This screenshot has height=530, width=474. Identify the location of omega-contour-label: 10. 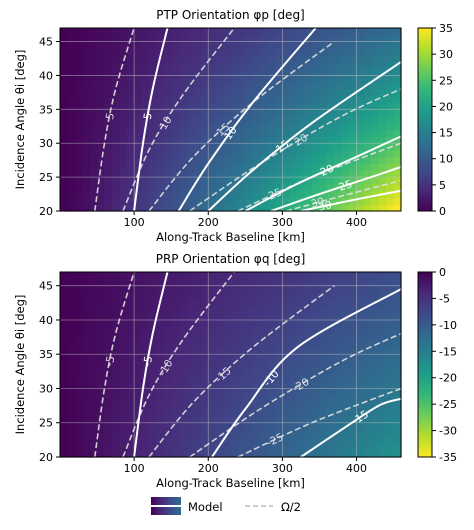
(165, 123).